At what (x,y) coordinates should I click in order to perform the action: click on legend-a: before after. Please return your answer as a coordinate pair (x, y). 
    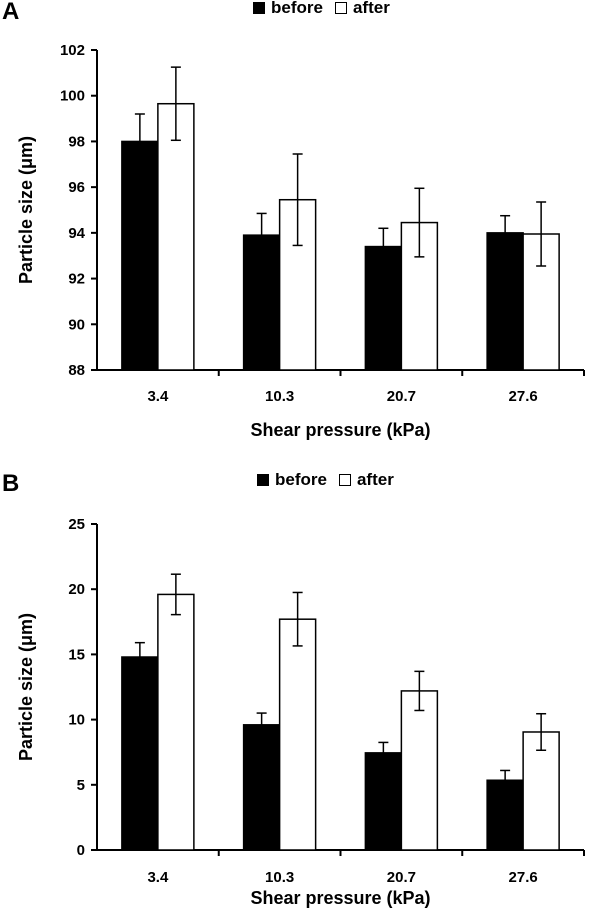
    Looking at the image, I should click on (327, 9).